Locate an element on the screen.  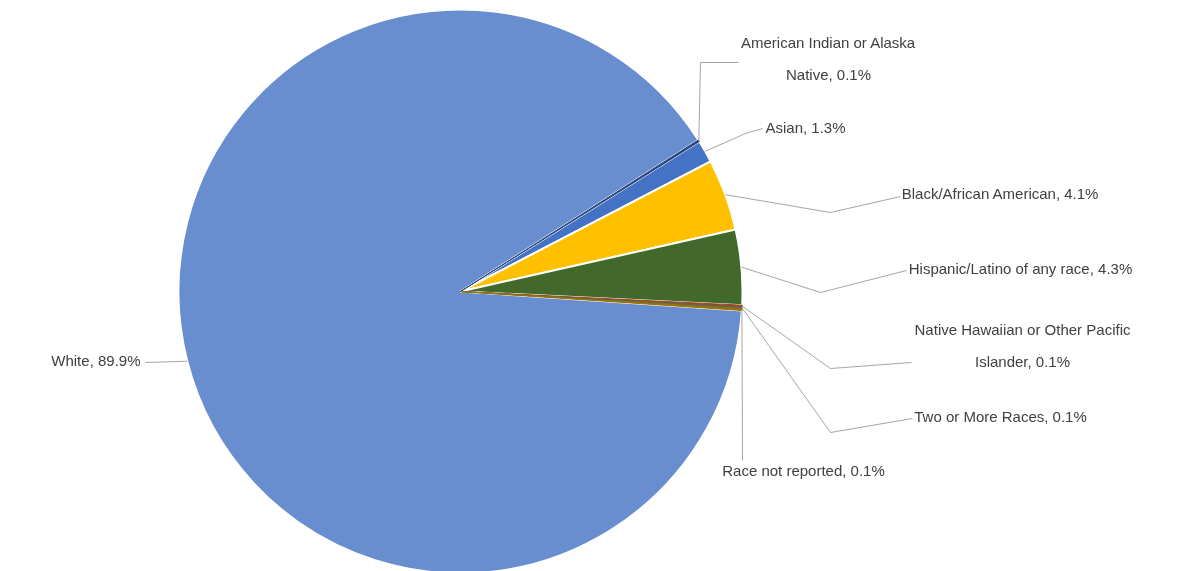
slice-label: White, 89.9% is located at coordinates (96, 360).